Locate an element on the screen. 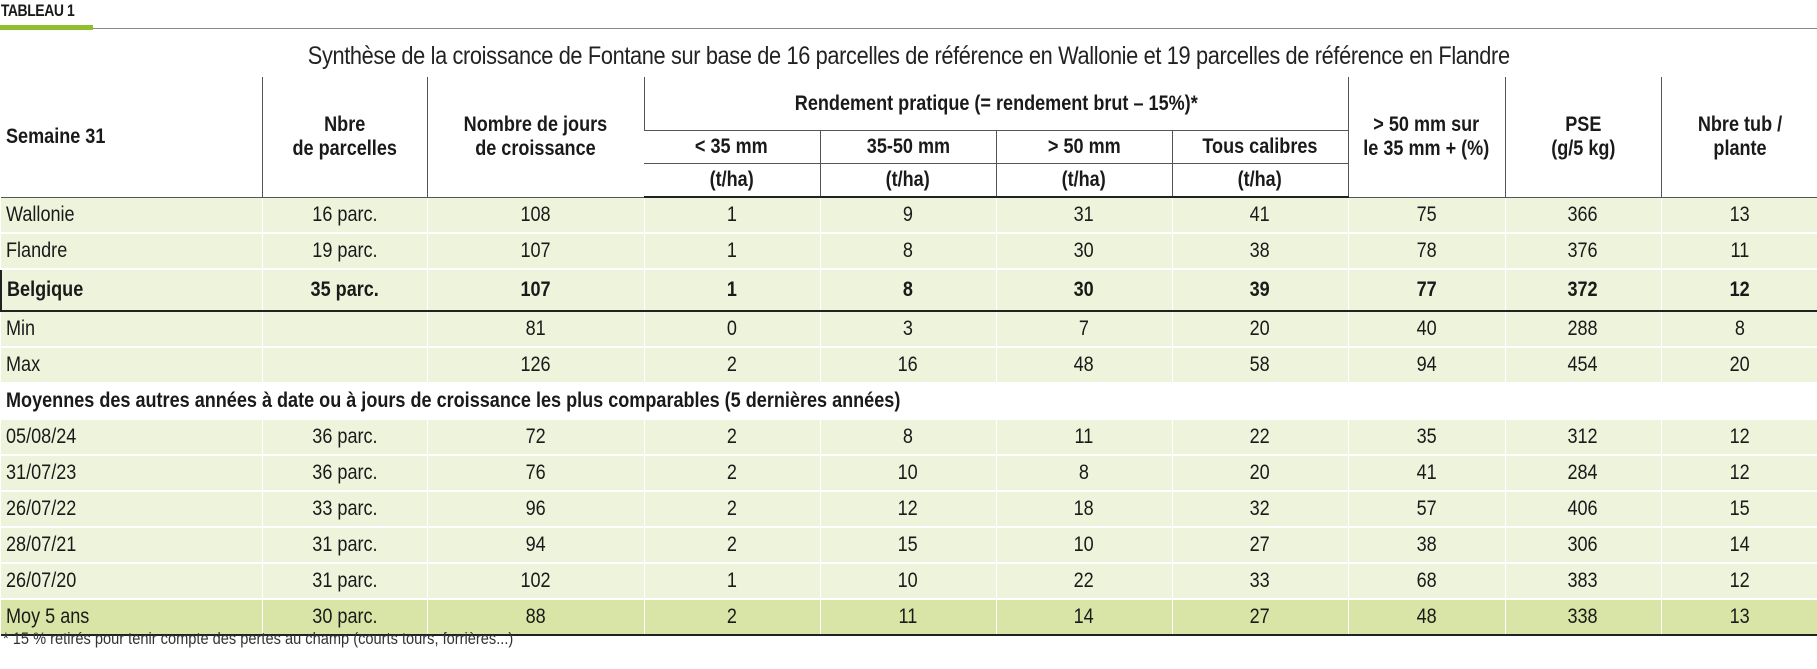  table-cell: 372 is located at coordinates (1583, 290).